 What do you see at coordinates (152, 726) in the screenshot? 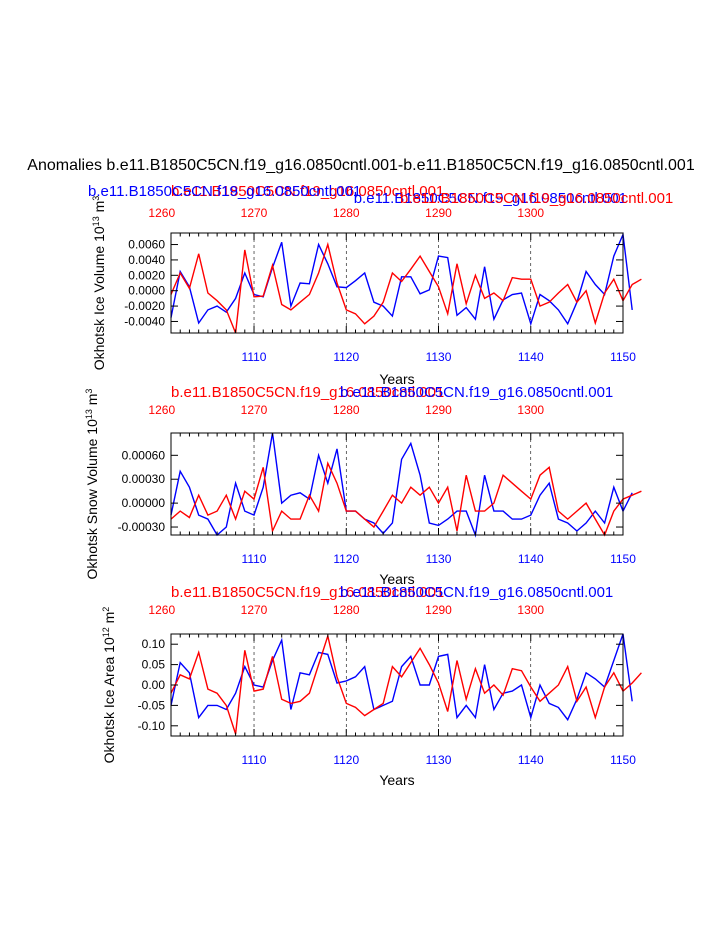
I see `y-tick-label: -0.10` at bounding box center [152, 726].